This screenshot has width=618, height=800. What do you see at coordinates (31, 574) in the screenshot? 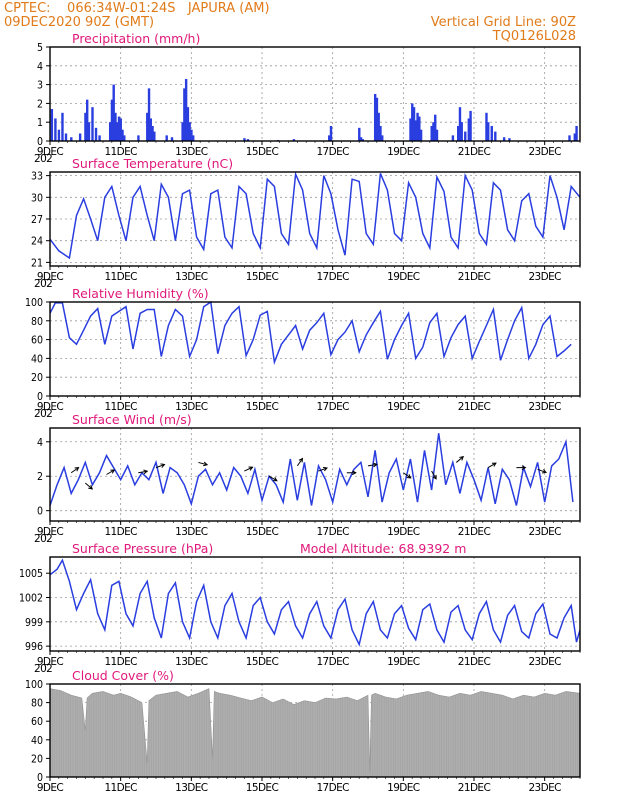
I see `ytick-label: 1005` at bounding box center [31, 574].